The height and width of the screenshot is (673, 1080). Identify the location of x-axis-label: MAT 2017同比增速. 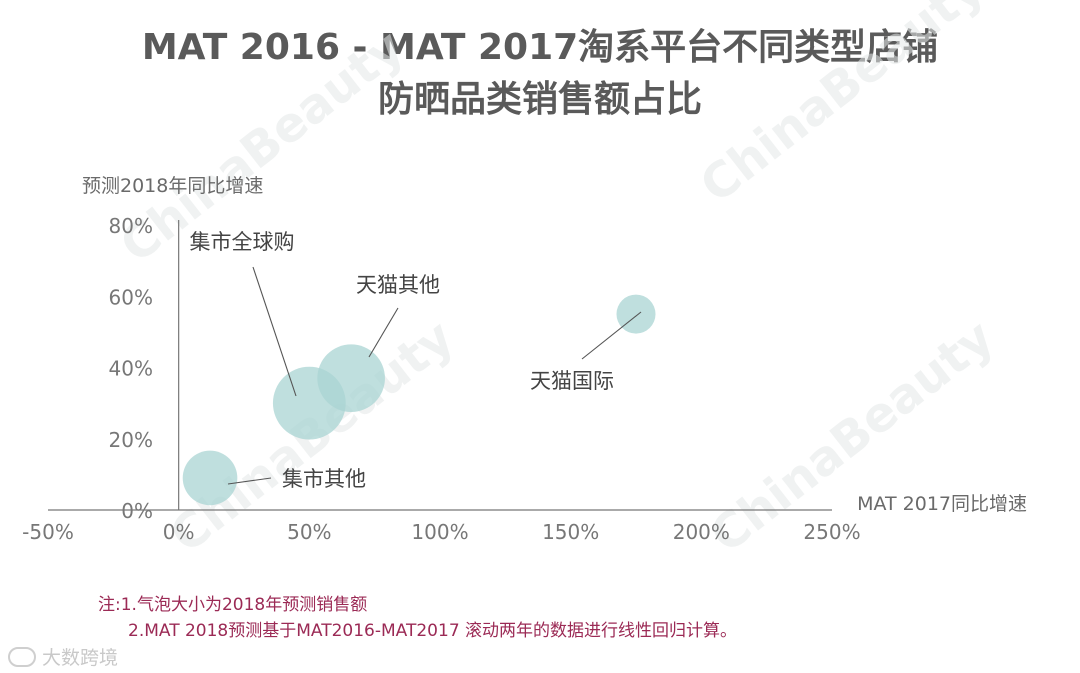
(942, 504).